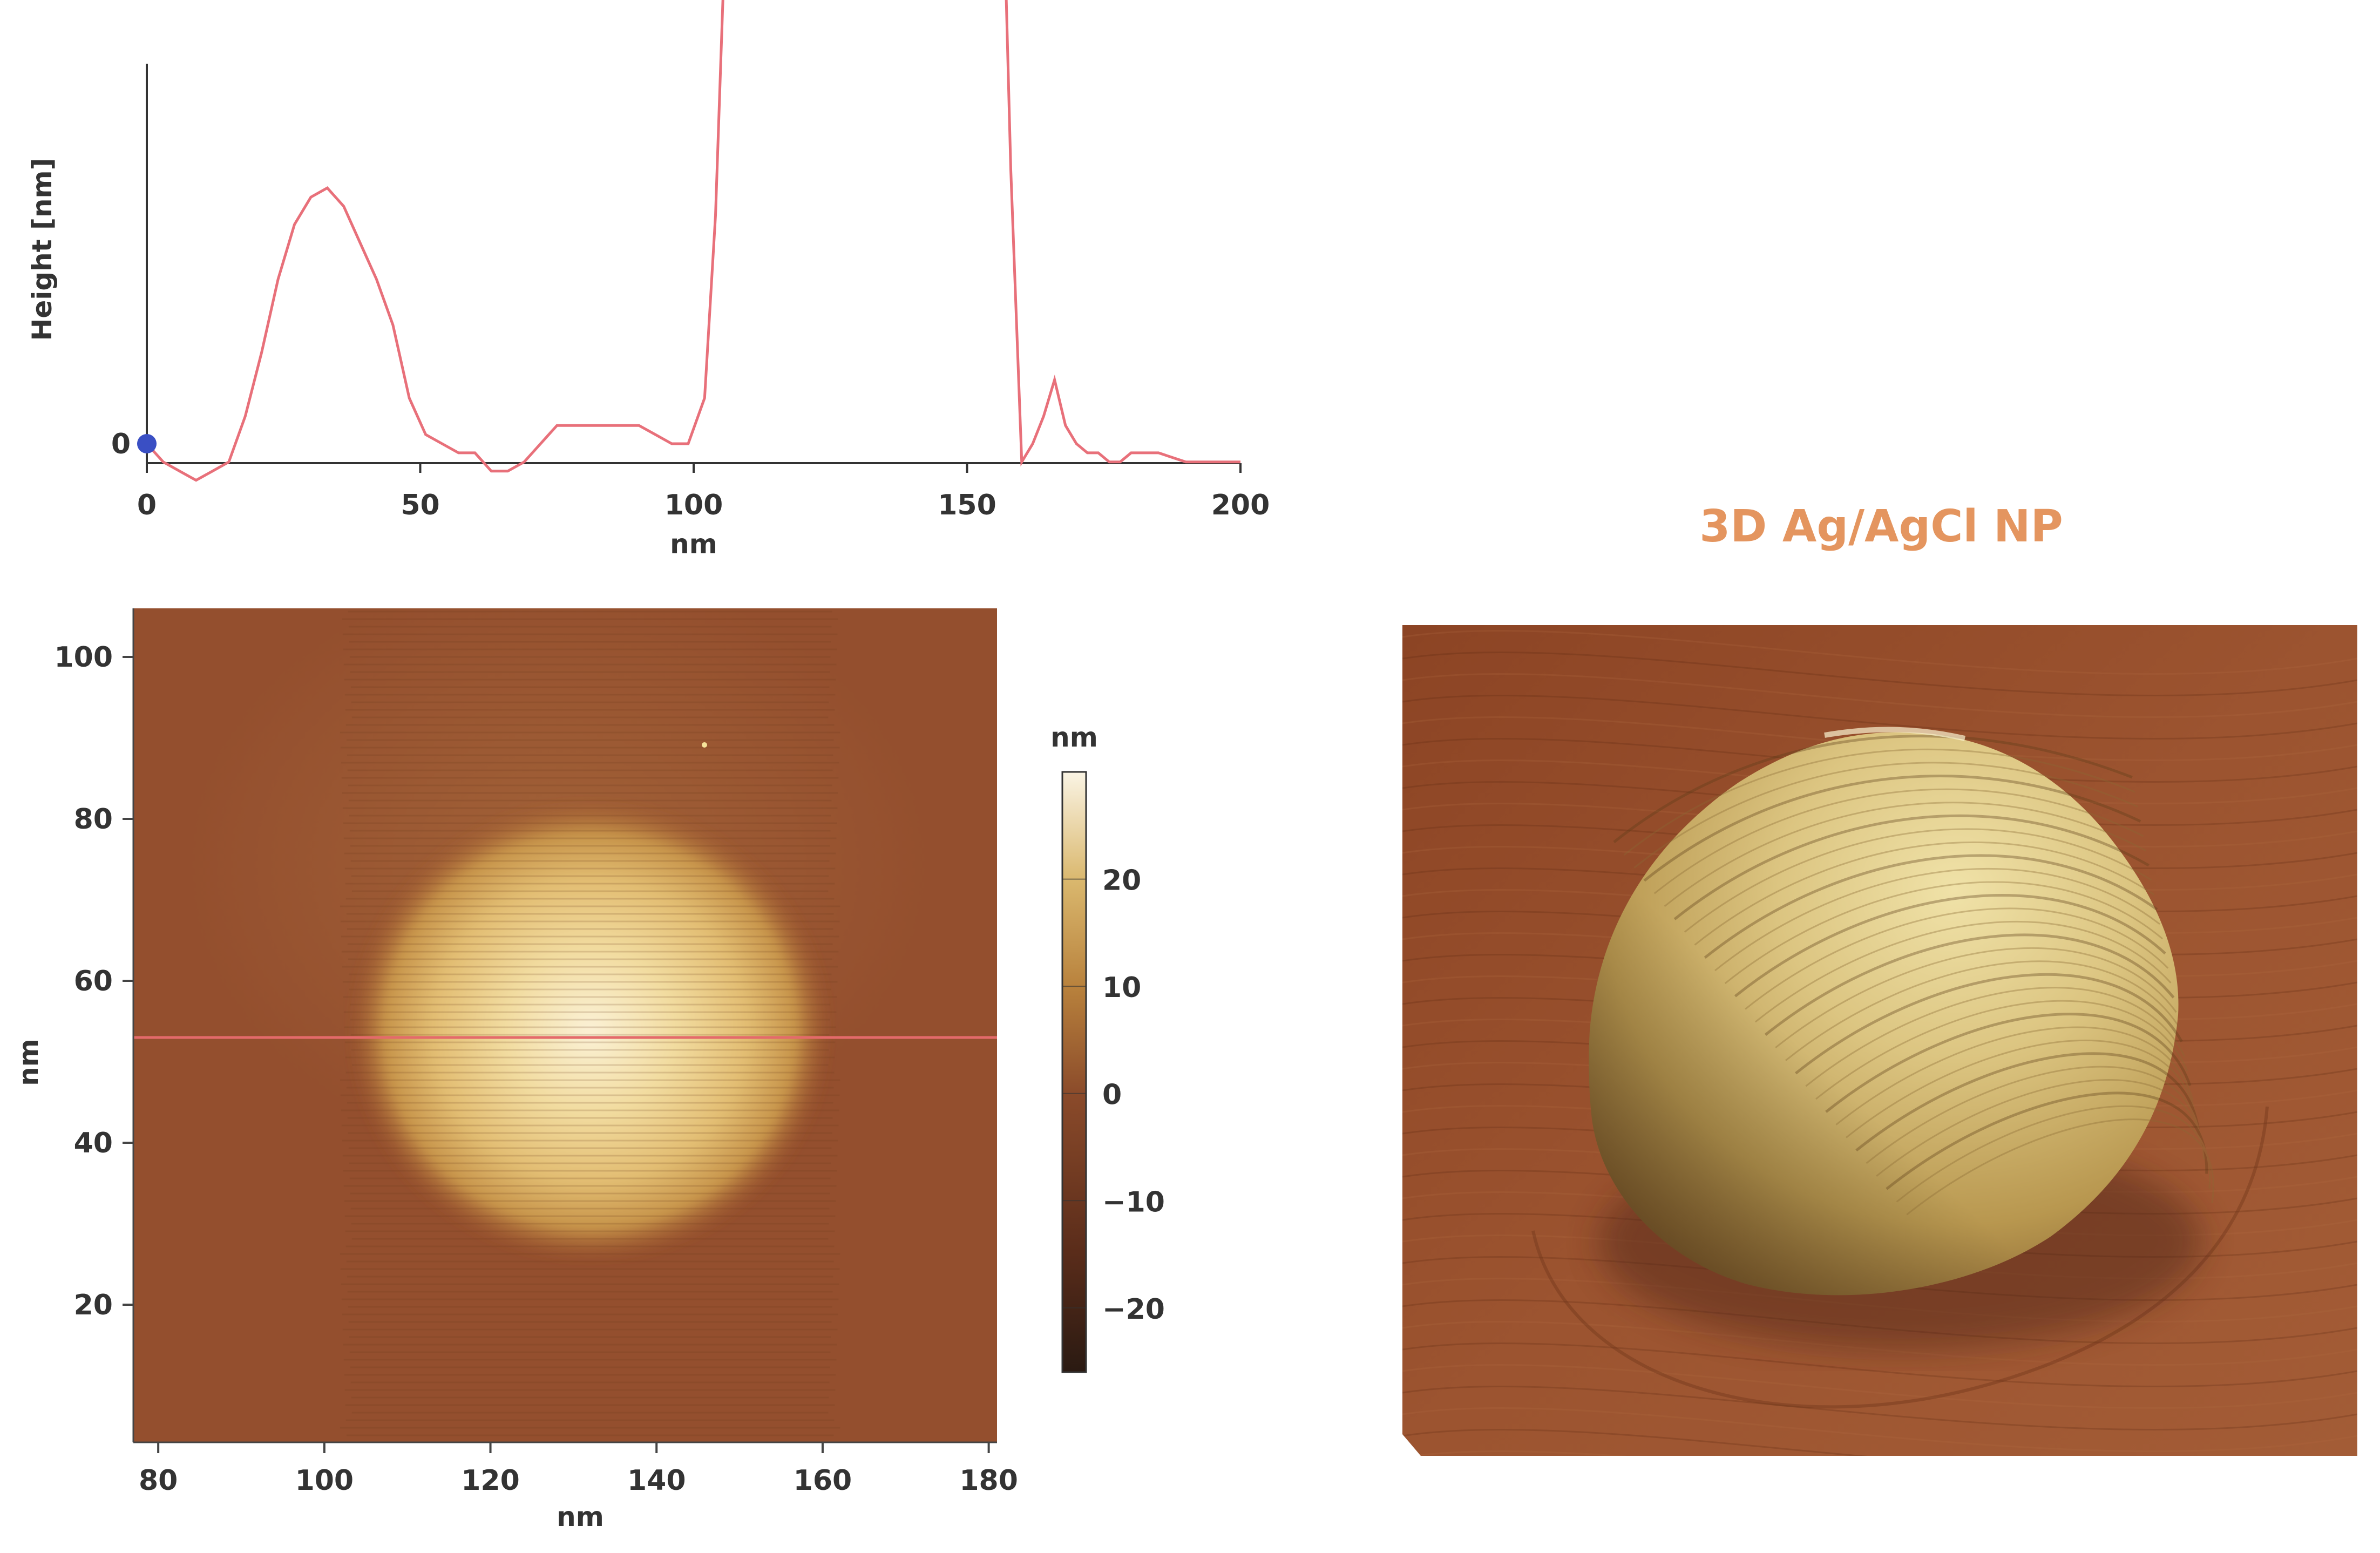 Image resolution: width=2380 pixels, height=1553 pixels. Describe the element at coordinates (42, 250) in the screenshot. I see `profile-y-axis-title: Height [nm]` at that location.